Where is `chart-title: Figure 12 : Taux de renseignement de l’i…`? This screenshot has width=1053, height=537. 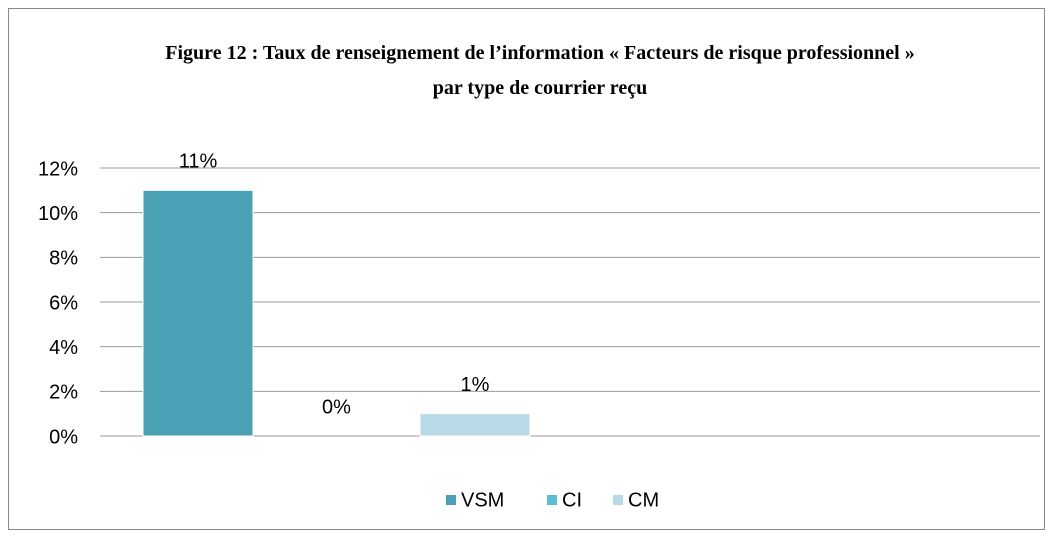
chart-title: Figure 12 : Taux de renseignement de l’i… is located at coordinates (540, 70).